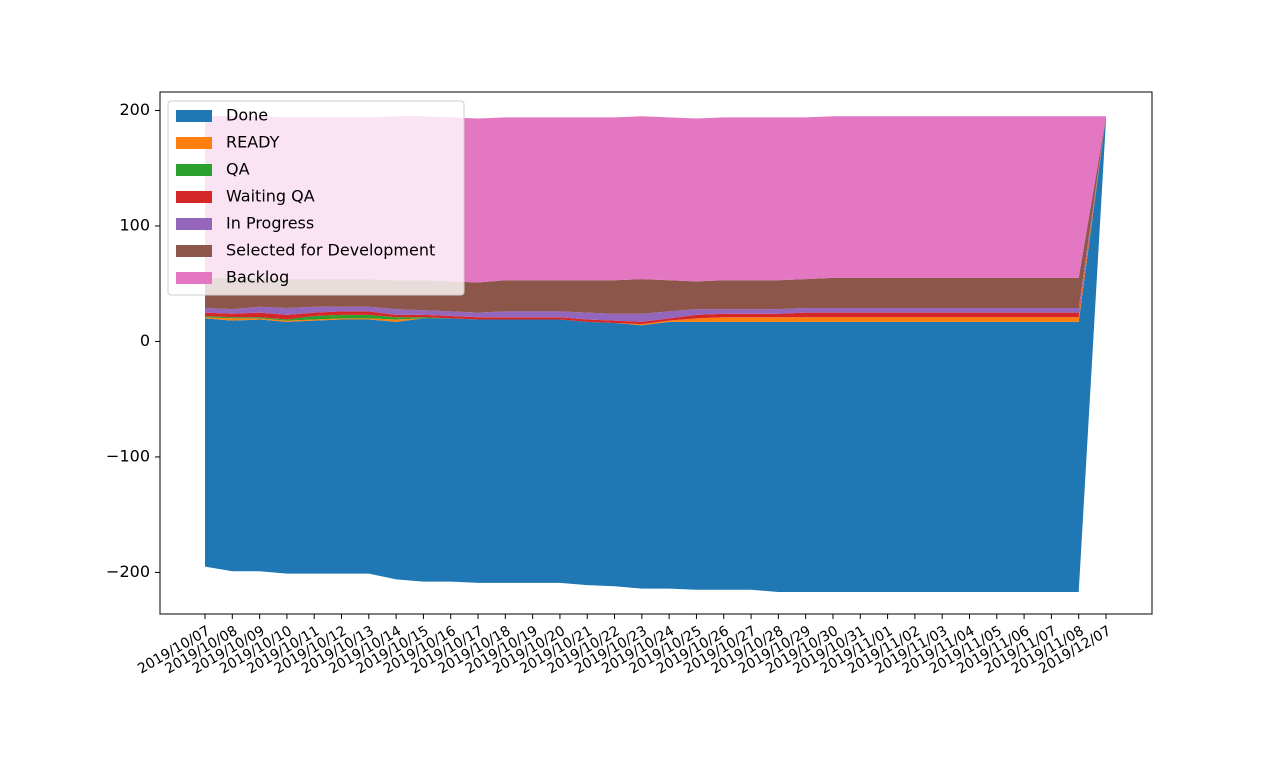 The width and height of the screenshot is (1280, 768). Describe the element at coordinates (145, 340) in the screenshot. I see `y-tick-label: 0` at that location.